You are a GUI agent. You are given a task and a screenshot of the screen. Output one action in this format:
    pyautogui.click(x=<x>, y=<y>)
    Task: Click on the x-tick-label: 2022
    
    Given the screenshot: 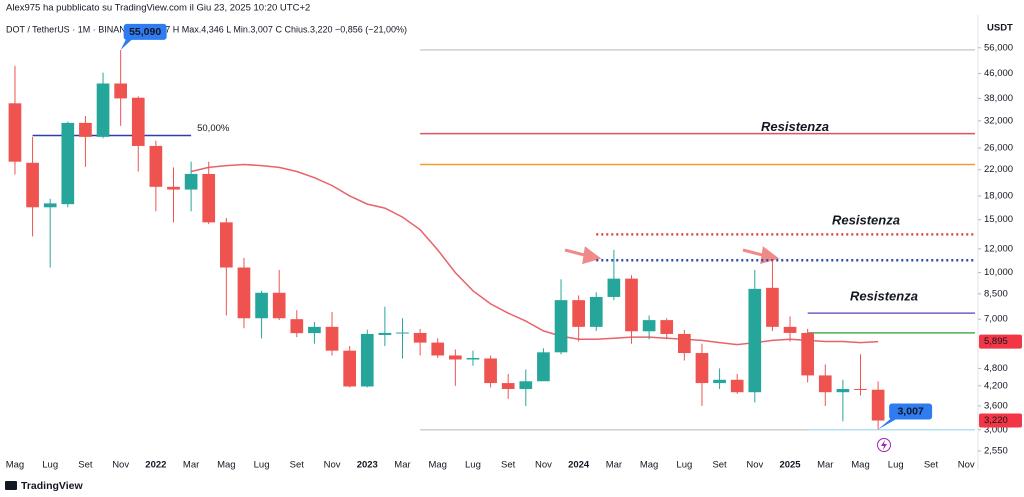 What is the action you would take?
    pyautogui.click(x=155, y=465)
    